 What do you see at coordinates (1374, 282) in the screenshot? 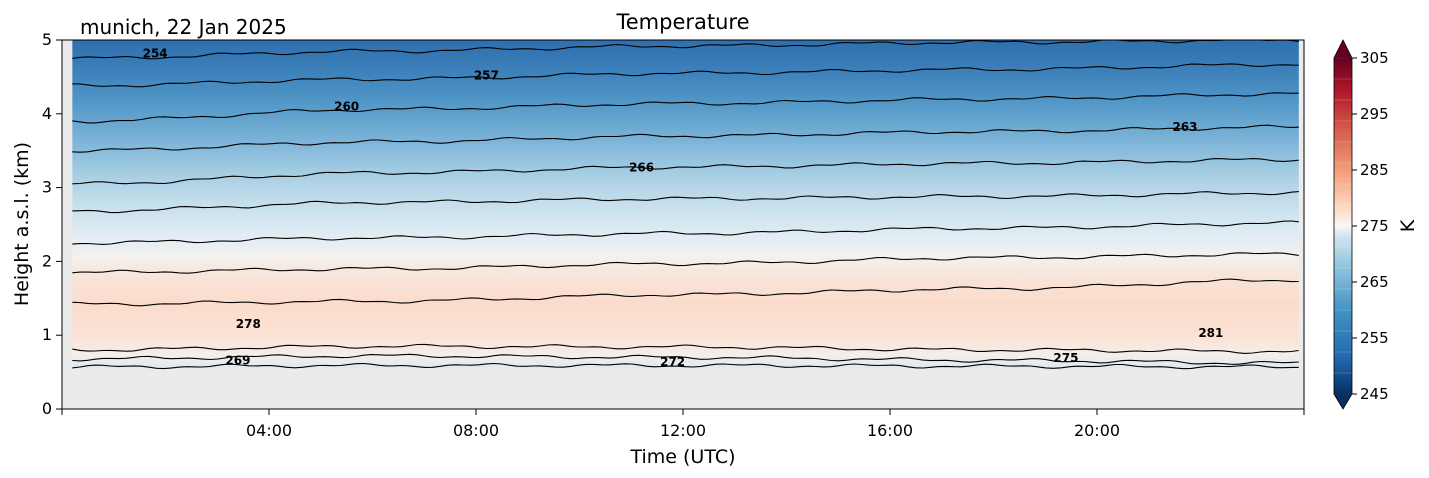
I see `colorbar-tick-label: 265` at bounding box center [1374, 282].